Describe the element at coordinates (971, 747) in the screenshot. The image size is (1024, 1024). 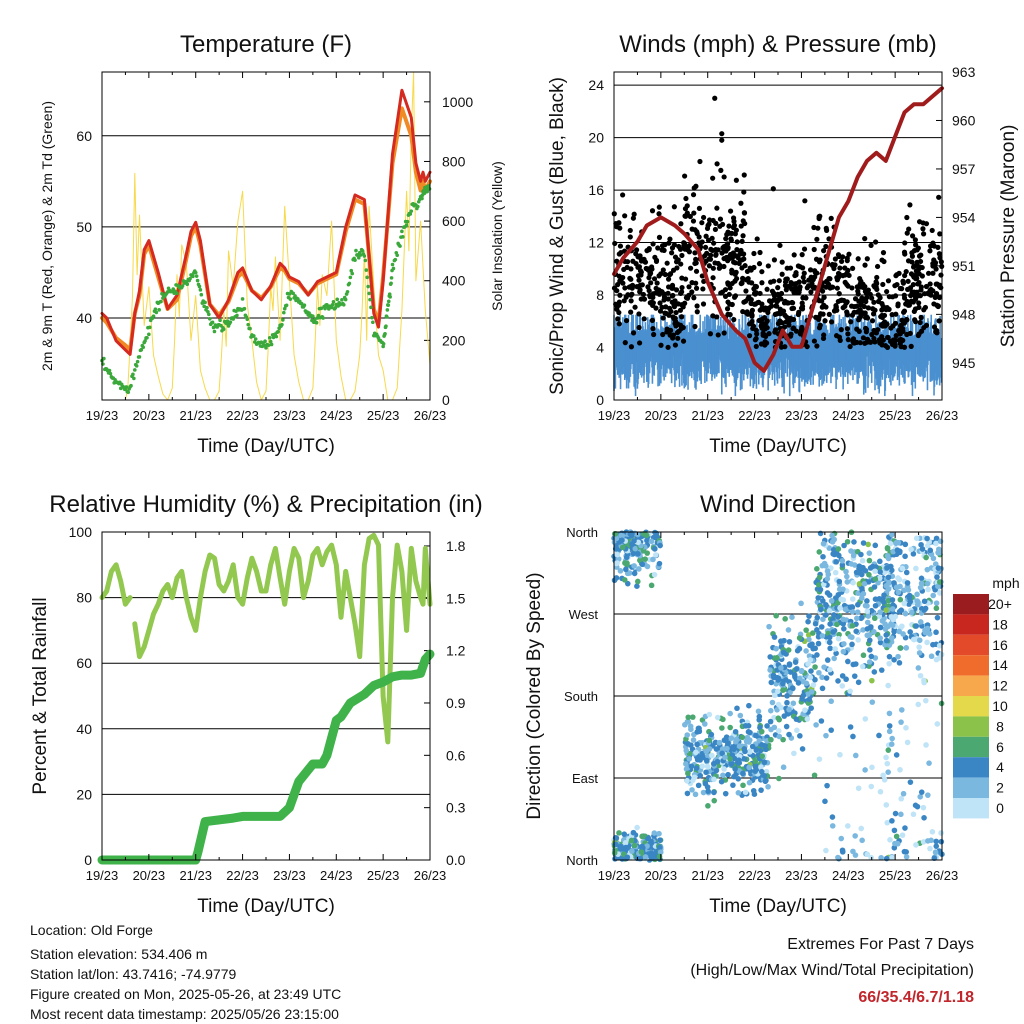
I see `legend-swatch` at that location.